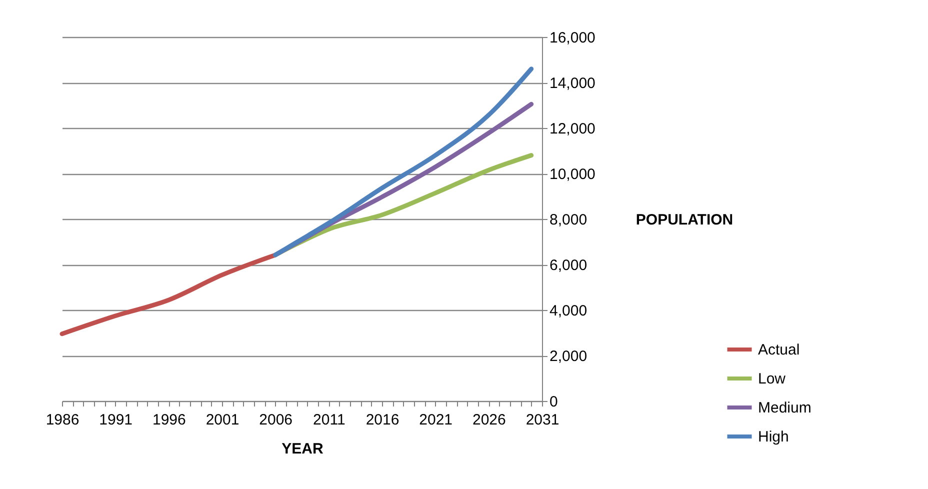 Image resolution: width=928 pixels, height=489 pixels. Describe the element at coordinates (573, 38) in the screenshot. I see `y-tick-label: 16,000` at that location.